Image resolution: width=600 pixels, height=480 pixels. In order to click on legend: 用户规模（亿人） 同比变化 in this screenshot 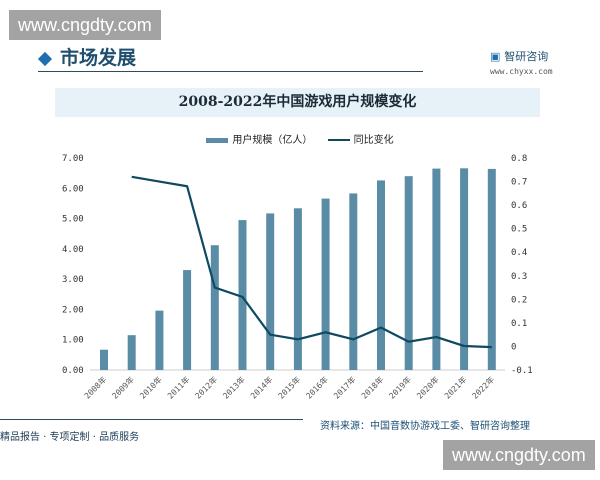, I will do `click(300, 138)`.